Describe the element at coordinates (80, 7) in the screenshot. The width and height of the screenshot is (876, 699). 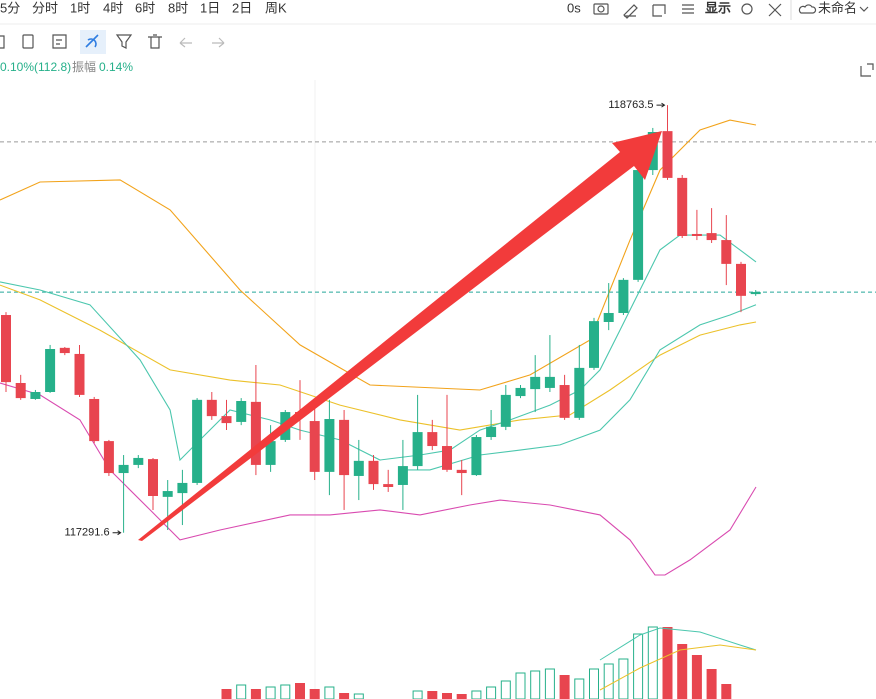
I see `interval: 1时` at that location.